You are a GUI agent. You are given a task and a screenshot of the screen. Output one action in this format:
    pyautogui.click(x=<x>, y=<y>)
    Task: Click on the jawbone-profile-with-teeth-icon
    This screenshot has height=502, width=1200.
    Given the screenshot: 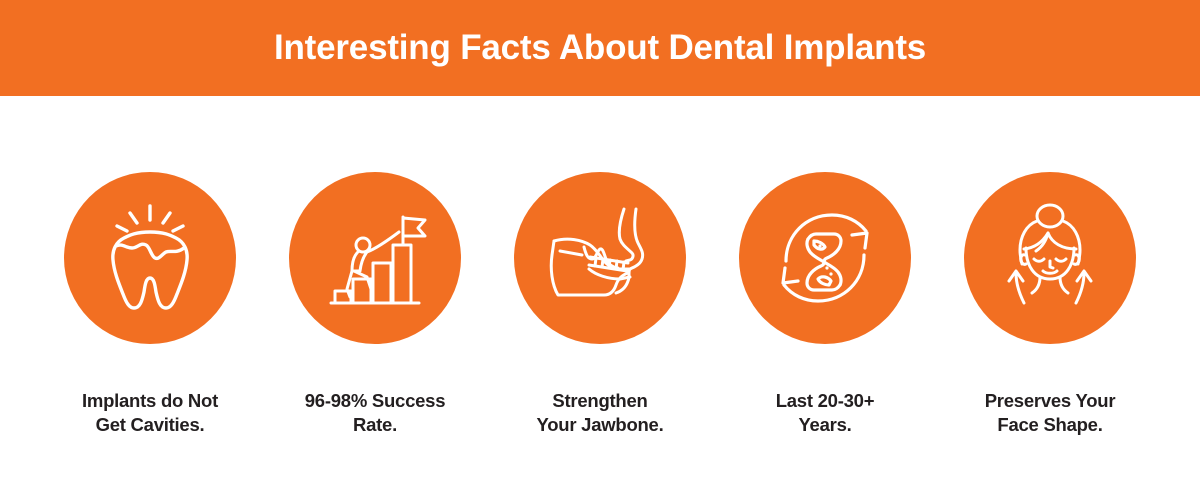 What is the action you would take?
    pyautogui.click(x=600, y=258)
    